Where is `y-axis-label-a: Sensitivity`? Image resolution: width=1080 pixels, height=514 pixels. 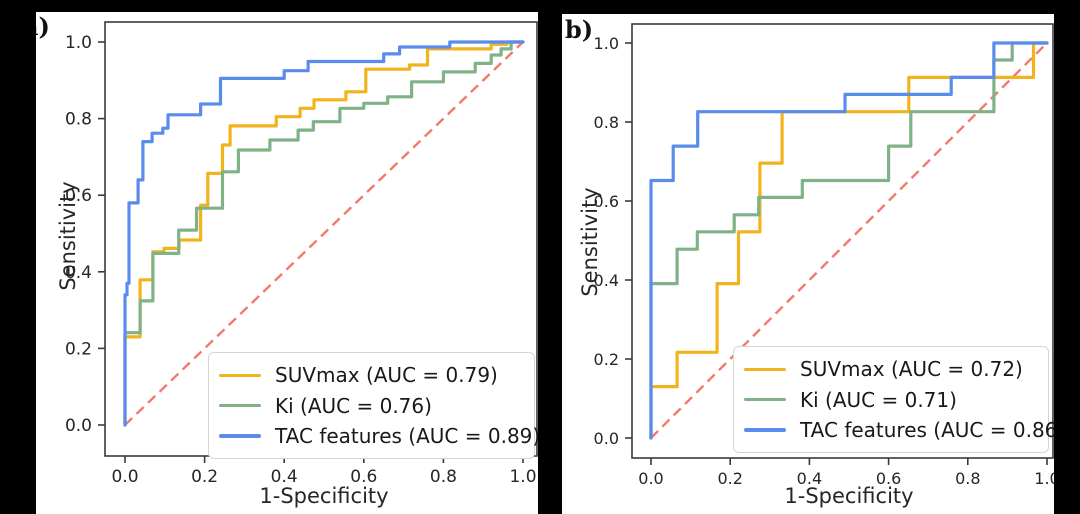 y-axis-label-a: Sensitivity is located at coordinates (68, 236).